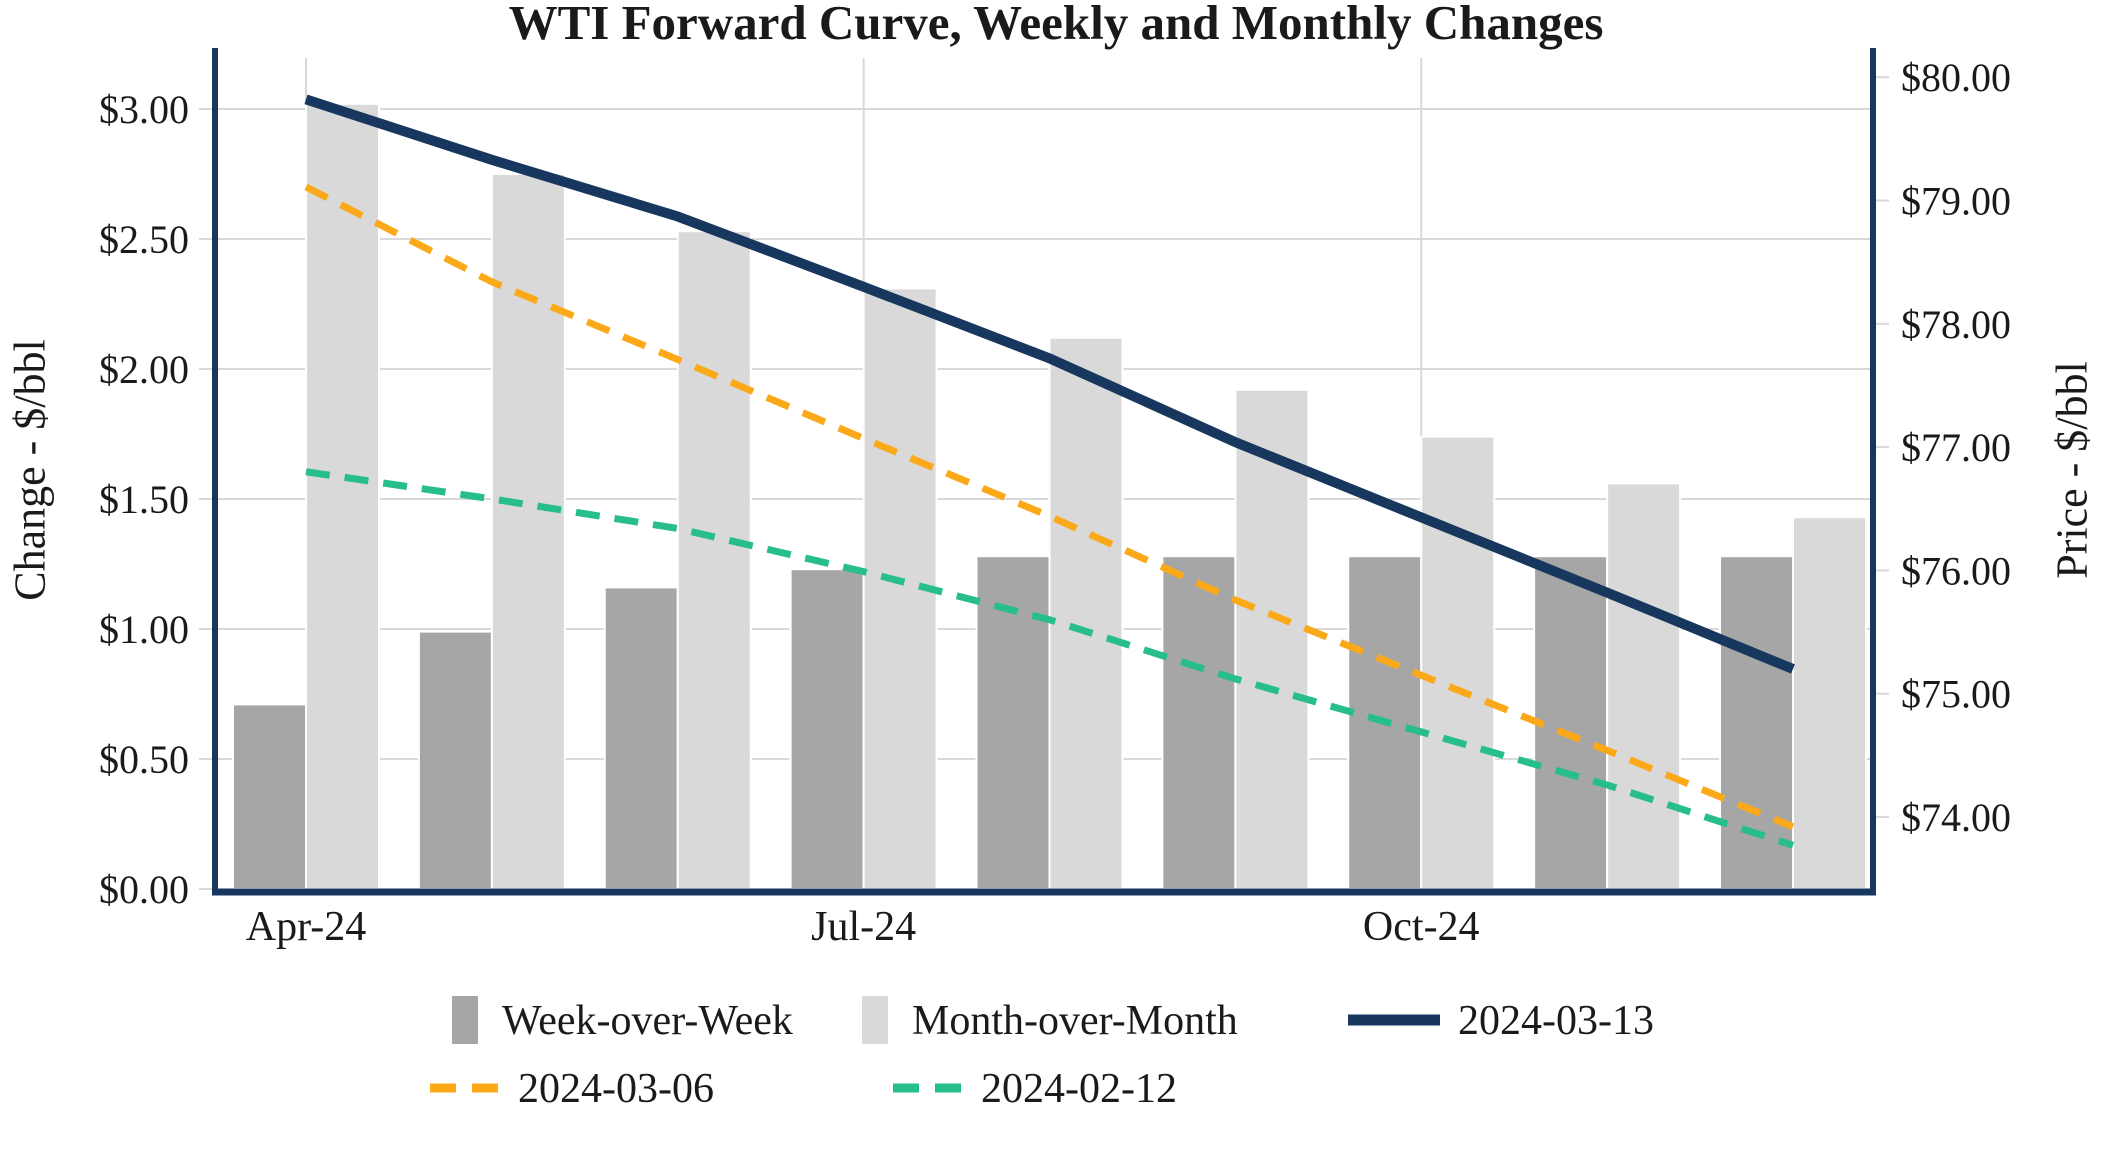 The height and width of the screenshot is (1157, 2112). I want to click on legend-label: 2024-02-12, so click(1079, 1089).